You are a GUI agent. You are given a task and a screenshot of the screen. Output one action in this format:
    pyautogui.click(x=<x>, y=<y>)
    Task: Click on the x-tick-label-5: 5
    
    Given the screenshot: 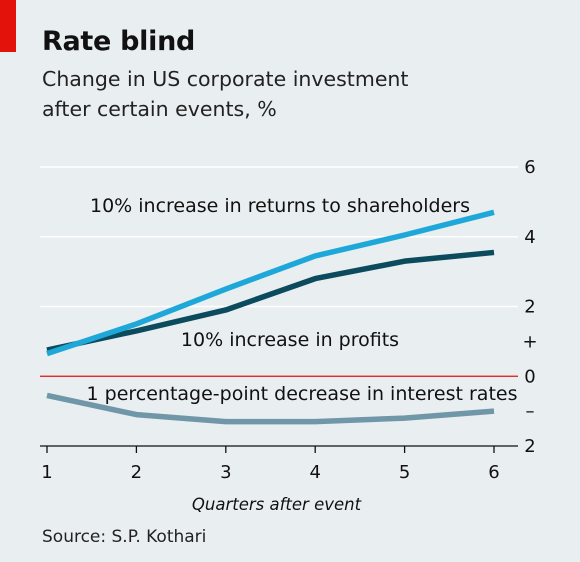 What is the action you would take?
    pyautogui.click(x=404, y=472)
    